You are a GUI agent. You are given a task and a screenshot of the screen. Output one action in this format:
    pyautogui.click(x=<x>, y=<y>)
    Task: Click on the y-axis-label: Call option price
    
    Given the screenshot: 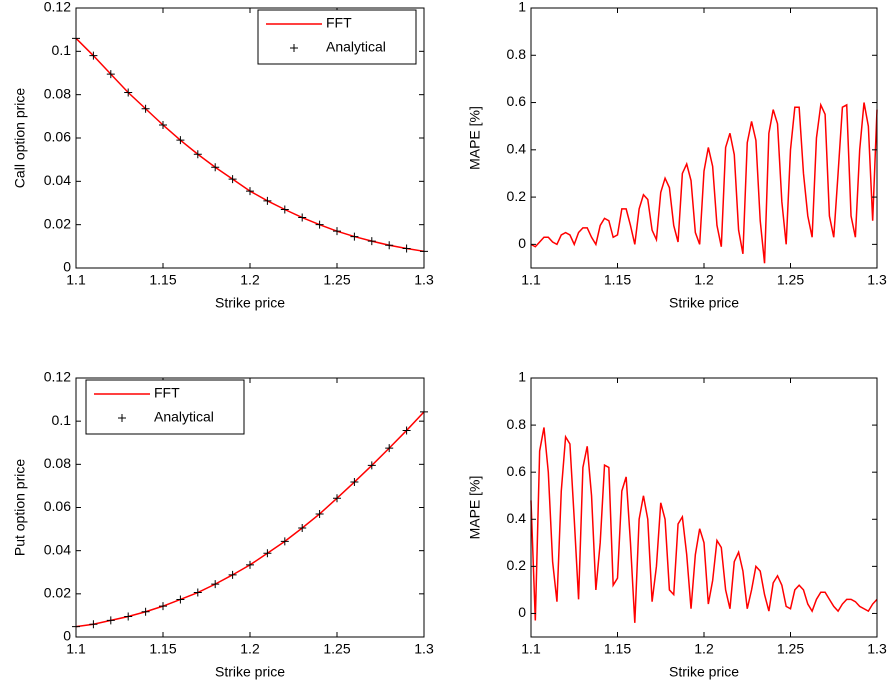 What is the action you would take?
    pyautogui.click(x=20, y=138)
    